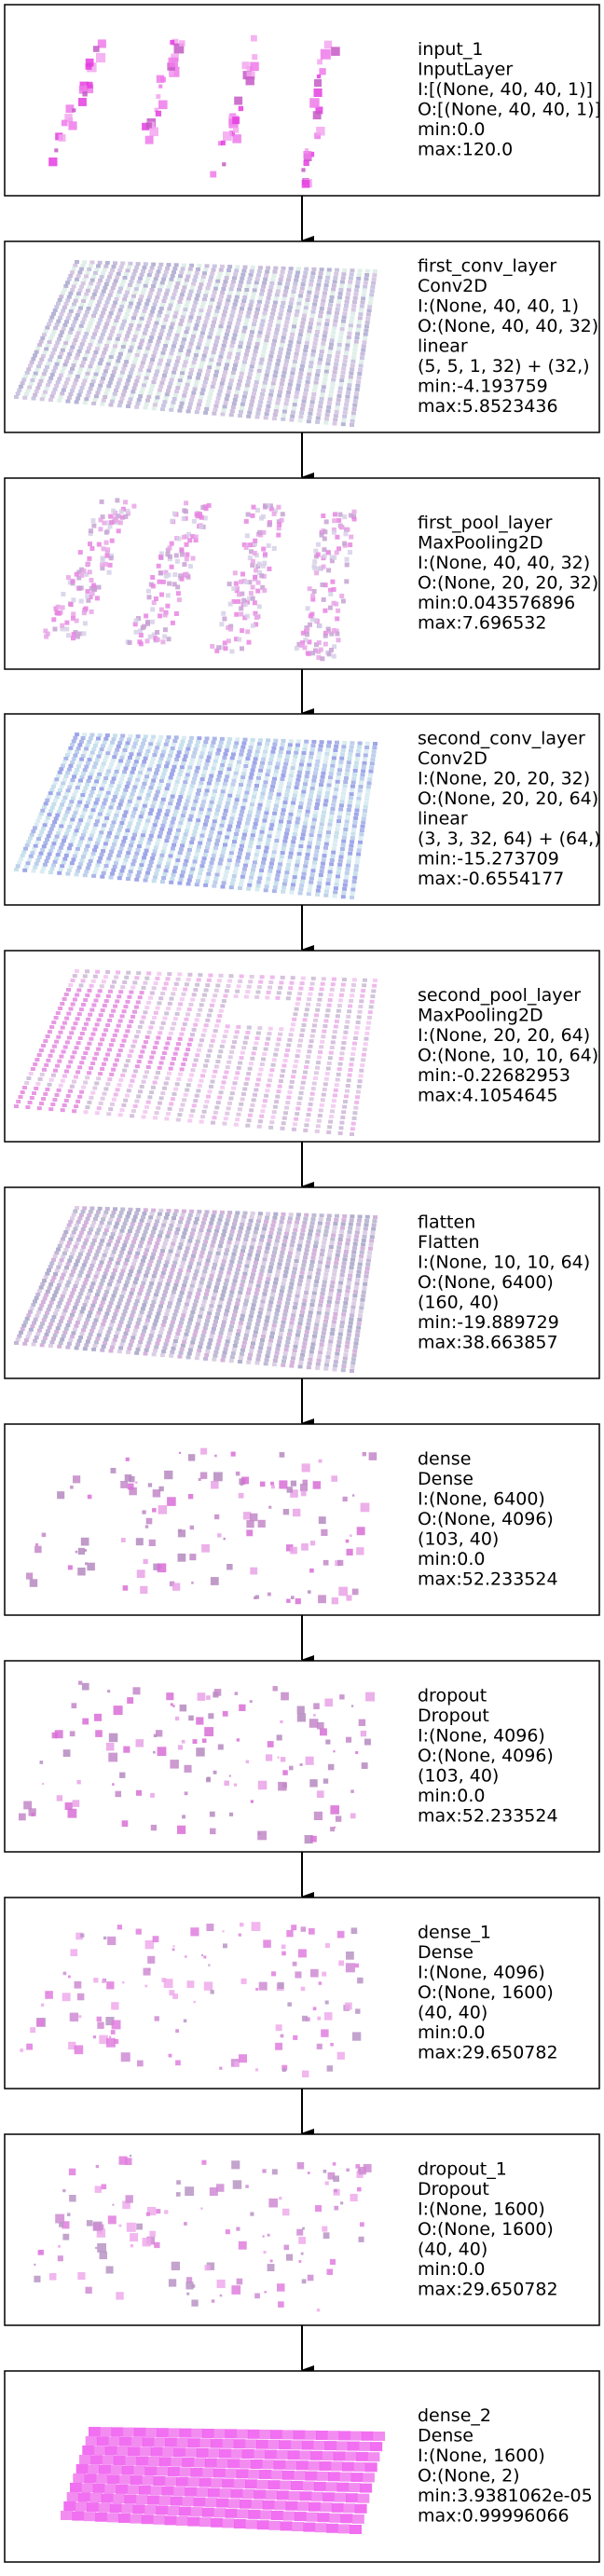 The width and height of the screenshot is (604, 2576). Describe the element at coordinates (488, 1322) in the screenshot. I see `layer-detail-line: min:-19.889729` at that location.